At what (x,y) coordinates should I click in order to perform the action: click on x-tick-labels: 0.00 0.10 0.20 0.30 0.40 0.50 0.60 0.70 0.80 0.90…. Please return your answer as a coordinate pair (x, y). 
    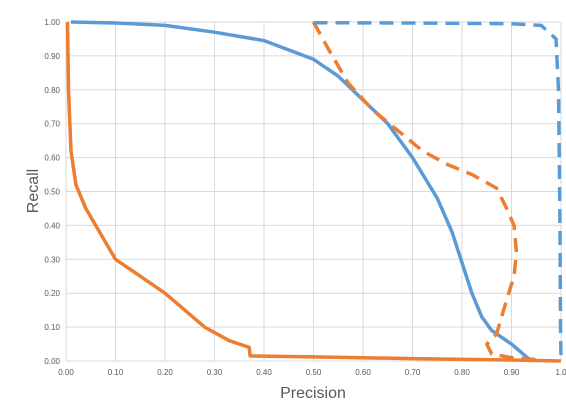
    Looking at the image, I should click on (312, 372).